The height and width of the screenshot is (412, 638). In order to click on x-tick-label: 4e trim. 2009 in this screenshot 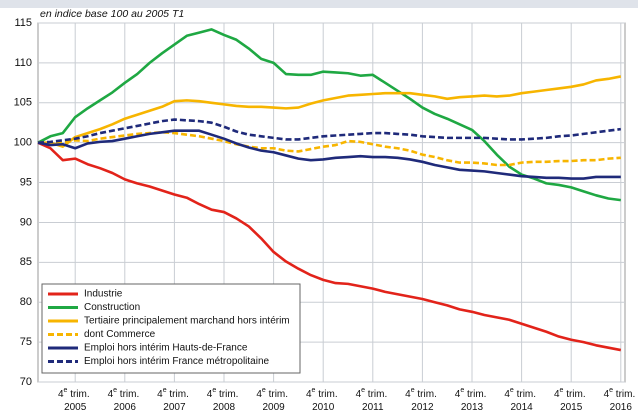, I will do `click(273, 399)`.